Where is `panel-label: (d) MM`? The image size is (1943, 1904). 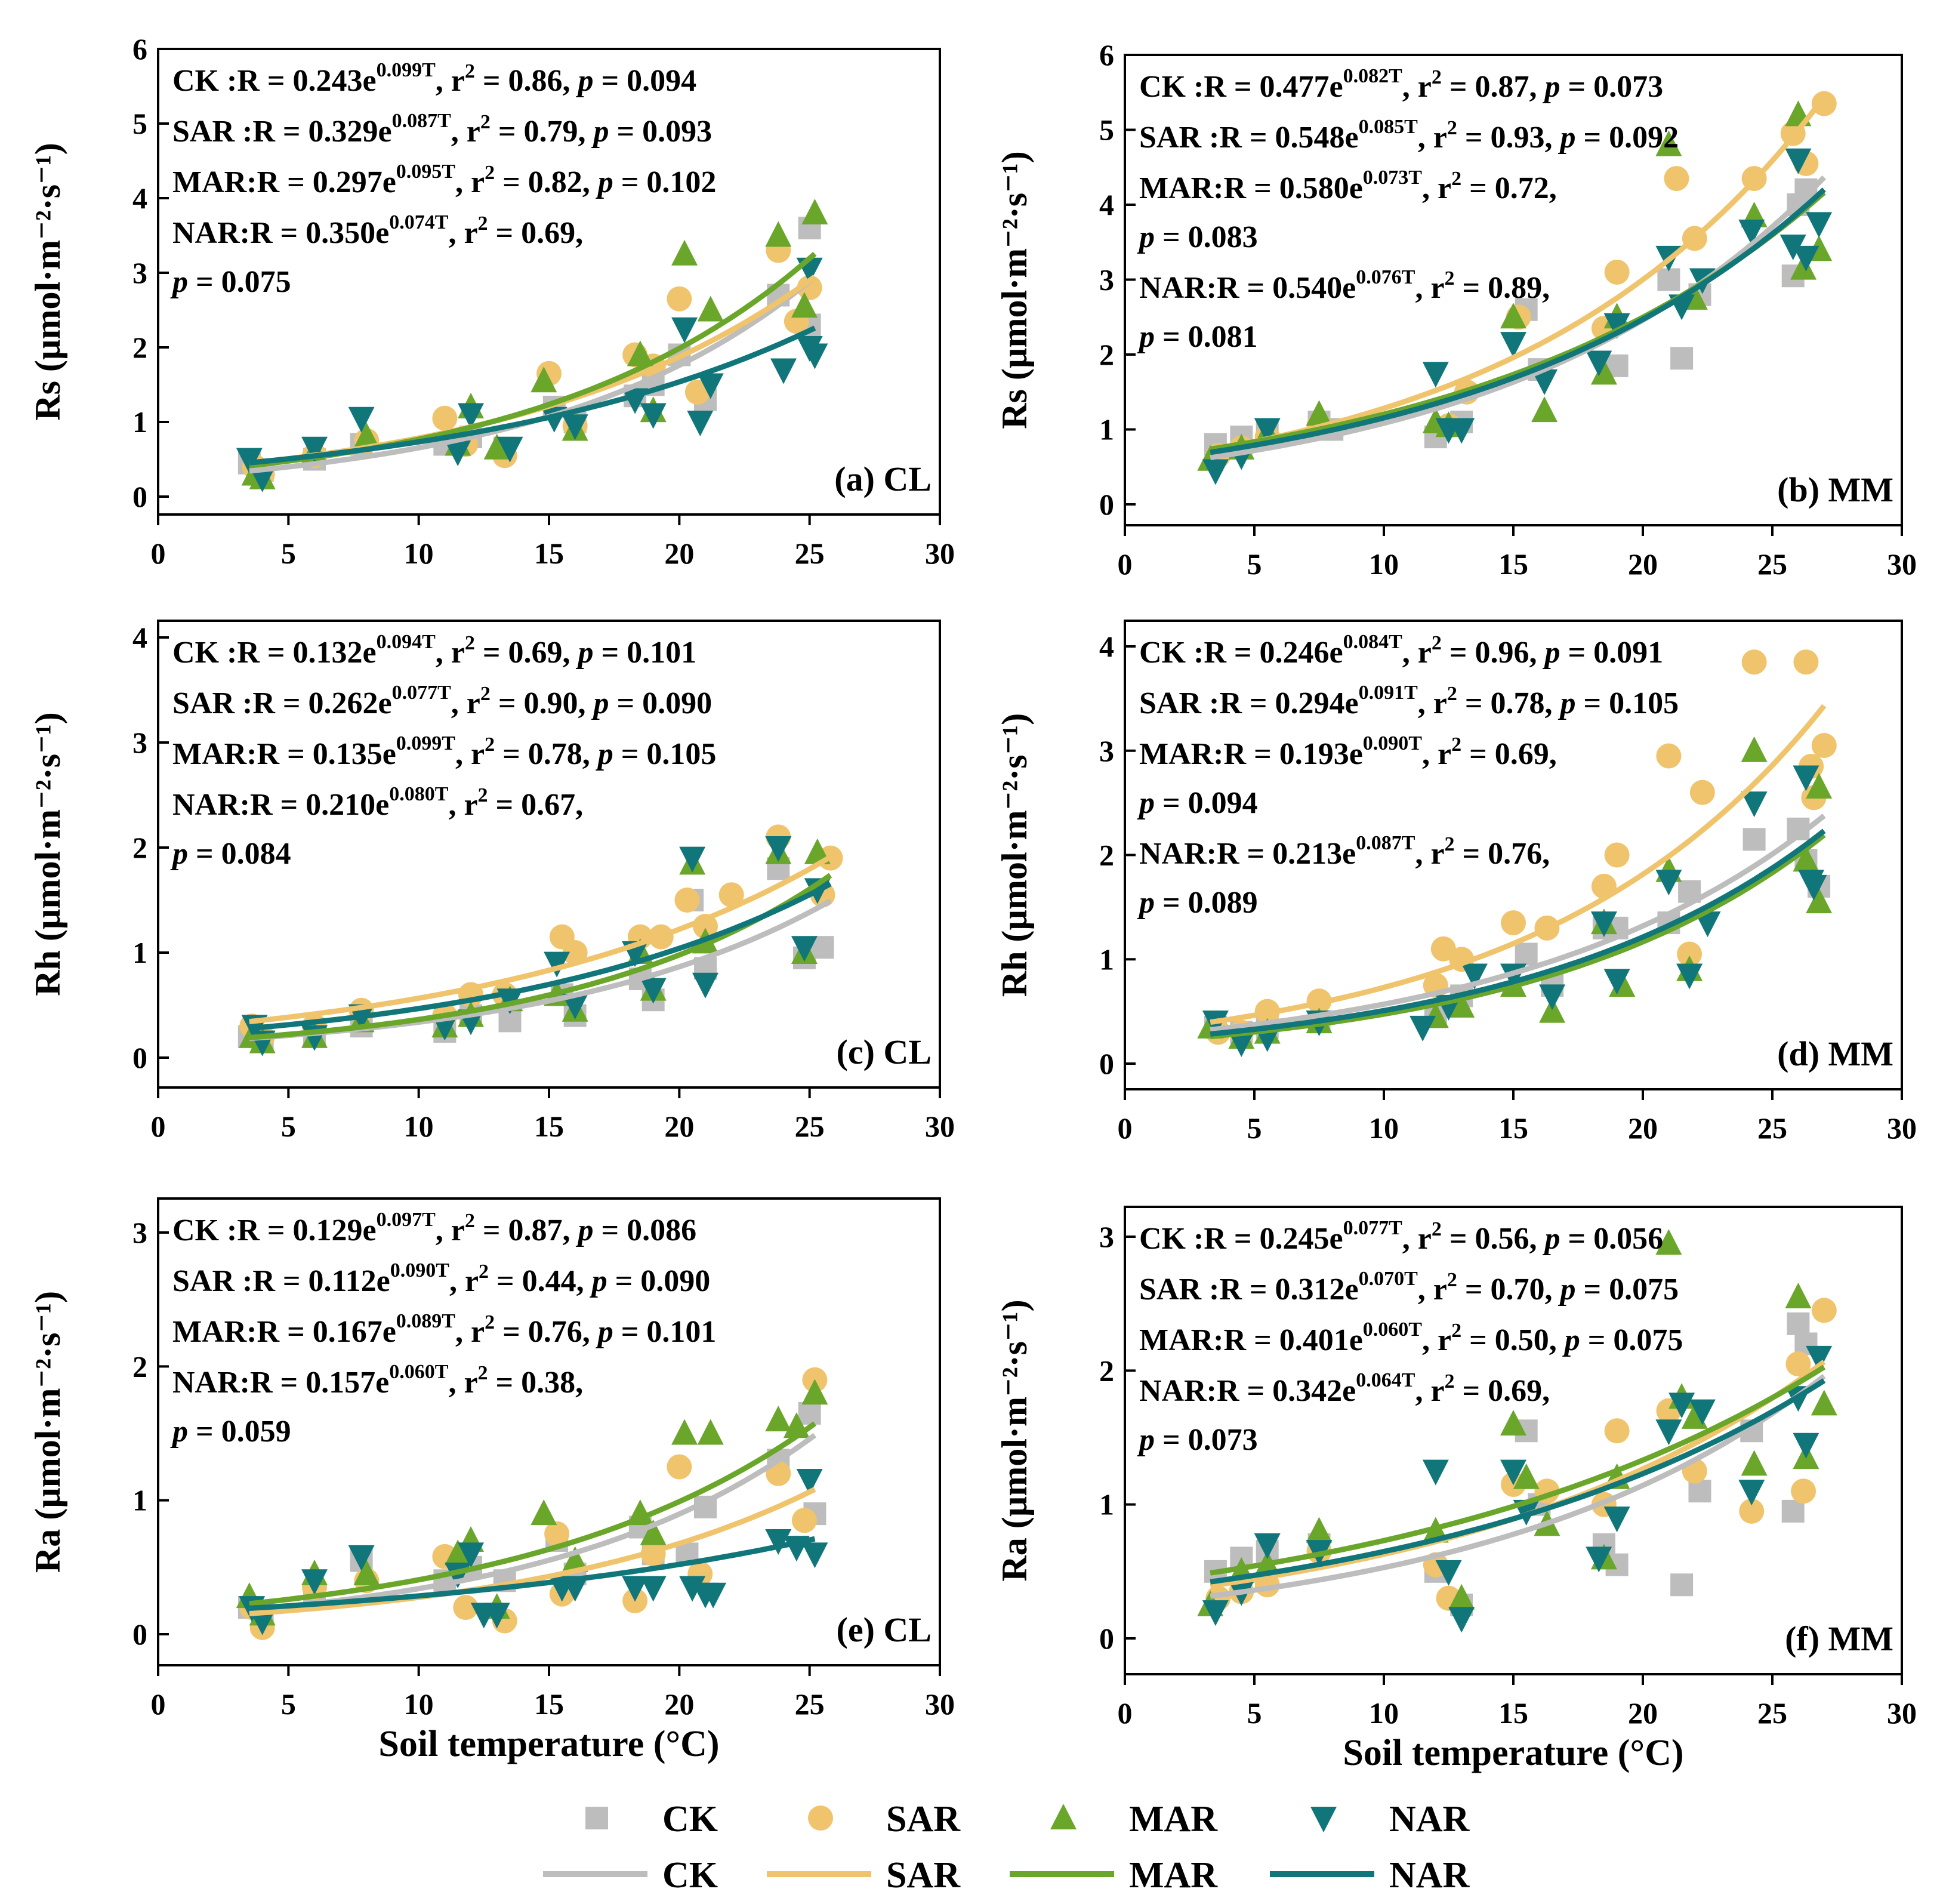 panel-label: (d) MM is located at coordinates (1835, 1053).